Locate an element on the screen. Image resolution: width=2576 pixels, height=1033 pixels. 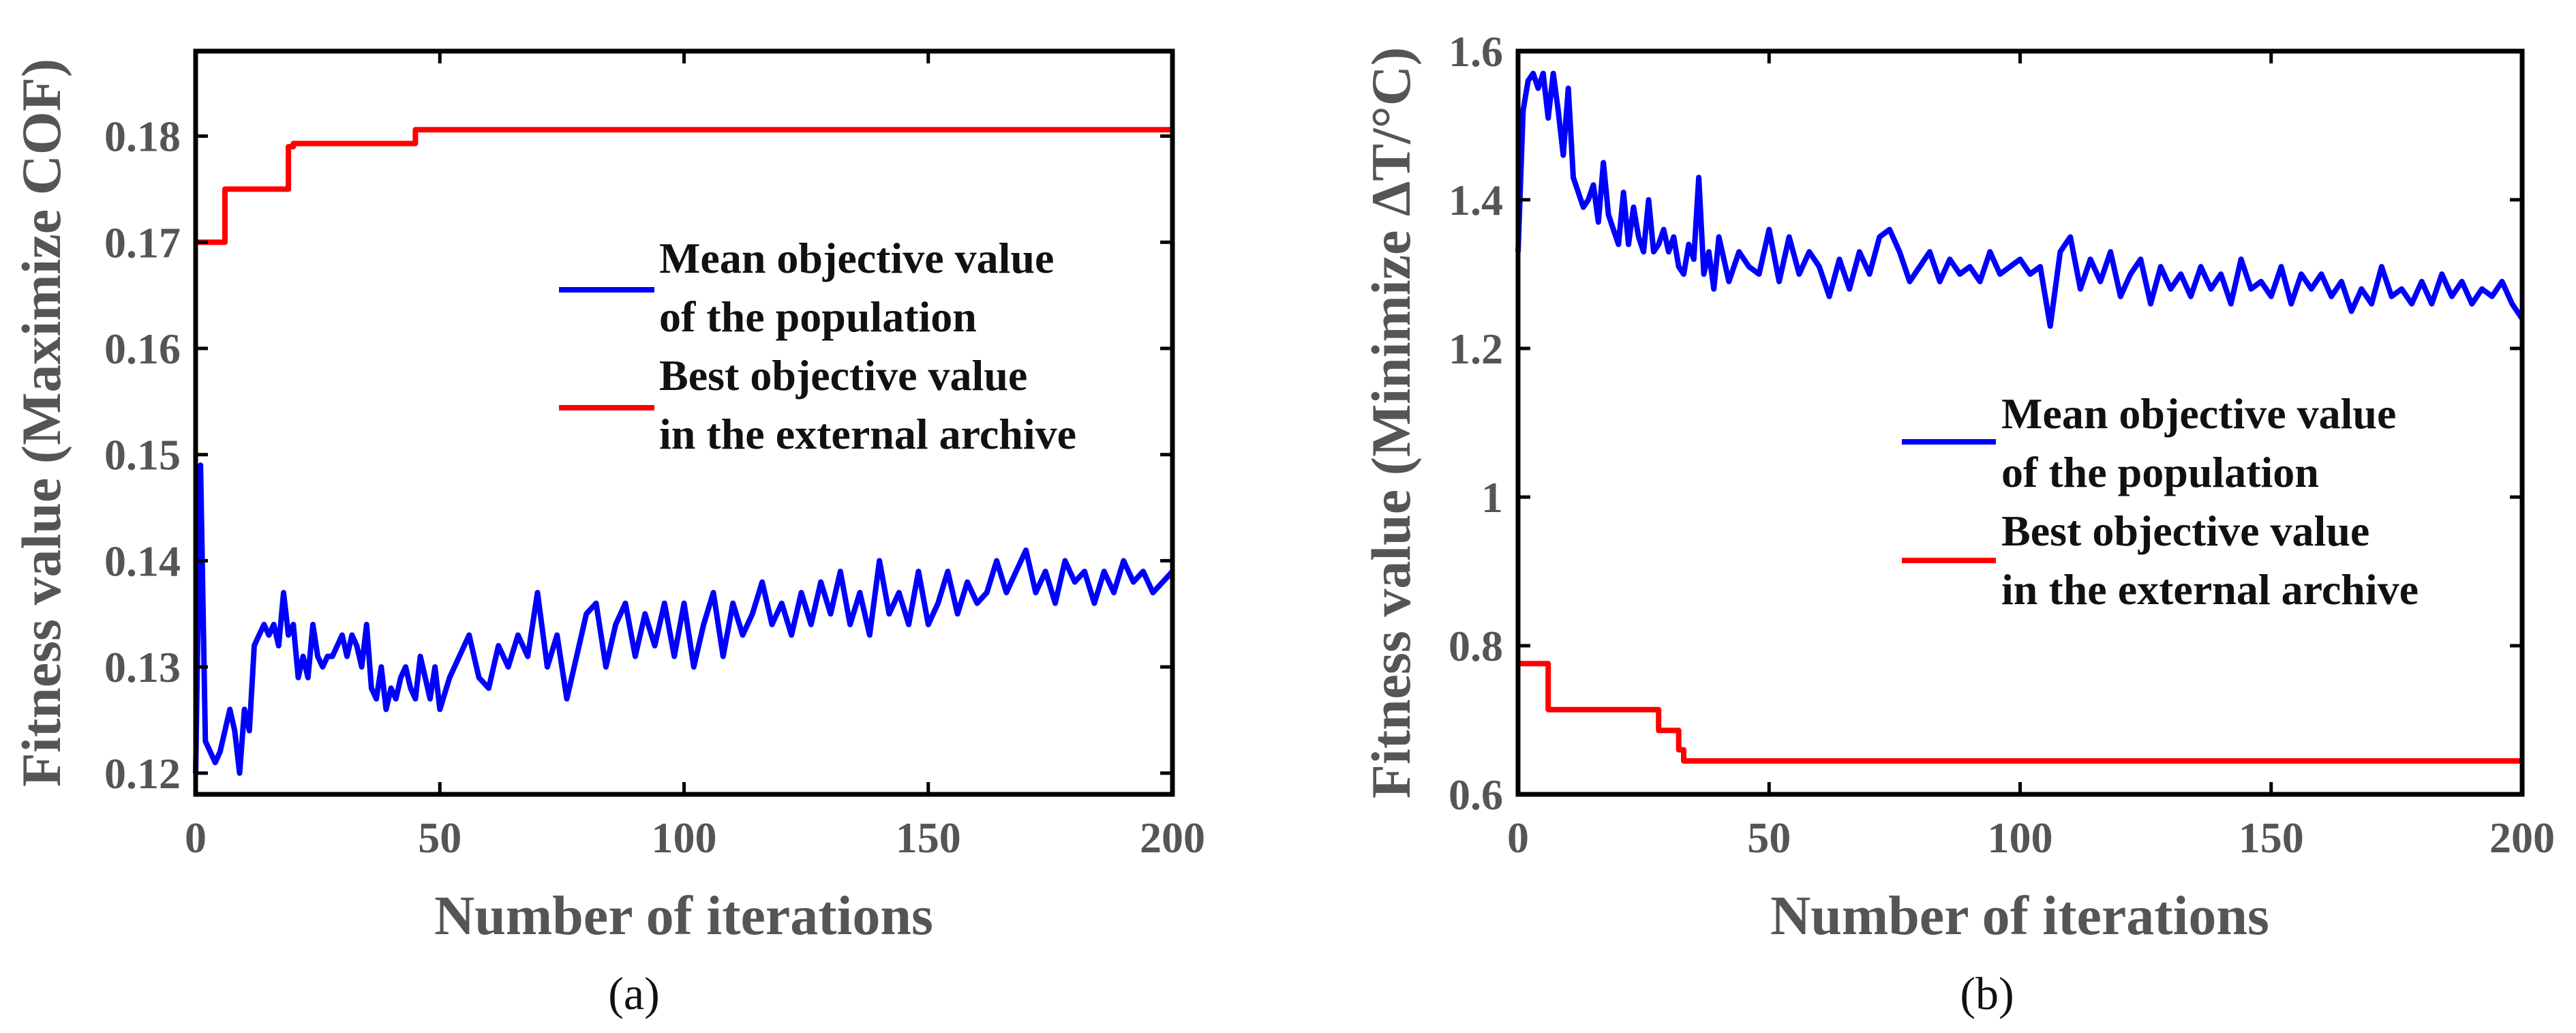
chart-a-panel-label: (a) is located at coordinates (634, 993).